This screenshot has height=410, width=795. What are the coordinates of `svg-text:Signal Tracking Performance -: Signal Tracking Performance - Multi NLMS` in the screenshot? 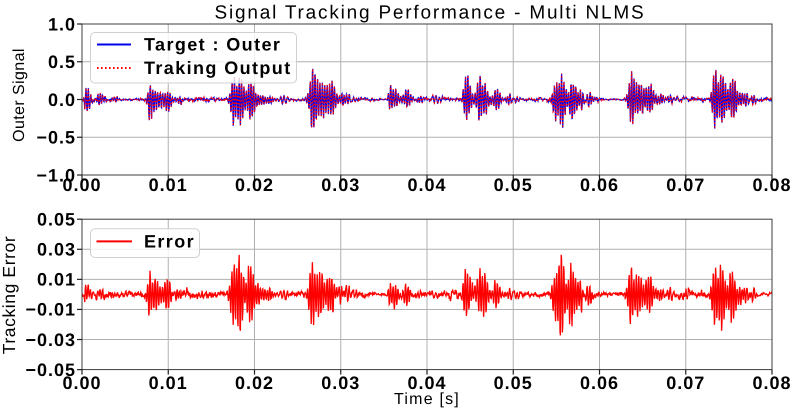 It's located at (429, 13).